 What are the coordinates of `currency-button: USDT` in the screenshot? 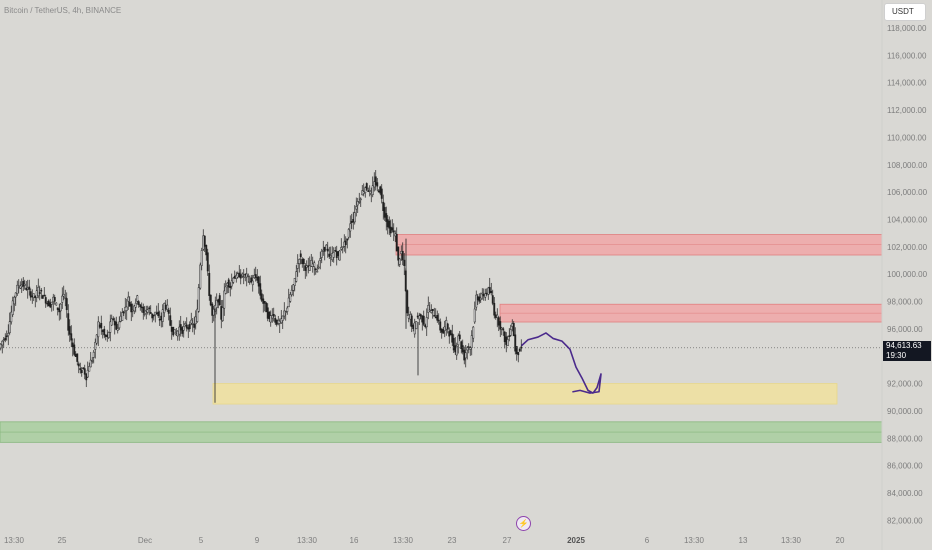 It's located at (905, 12).